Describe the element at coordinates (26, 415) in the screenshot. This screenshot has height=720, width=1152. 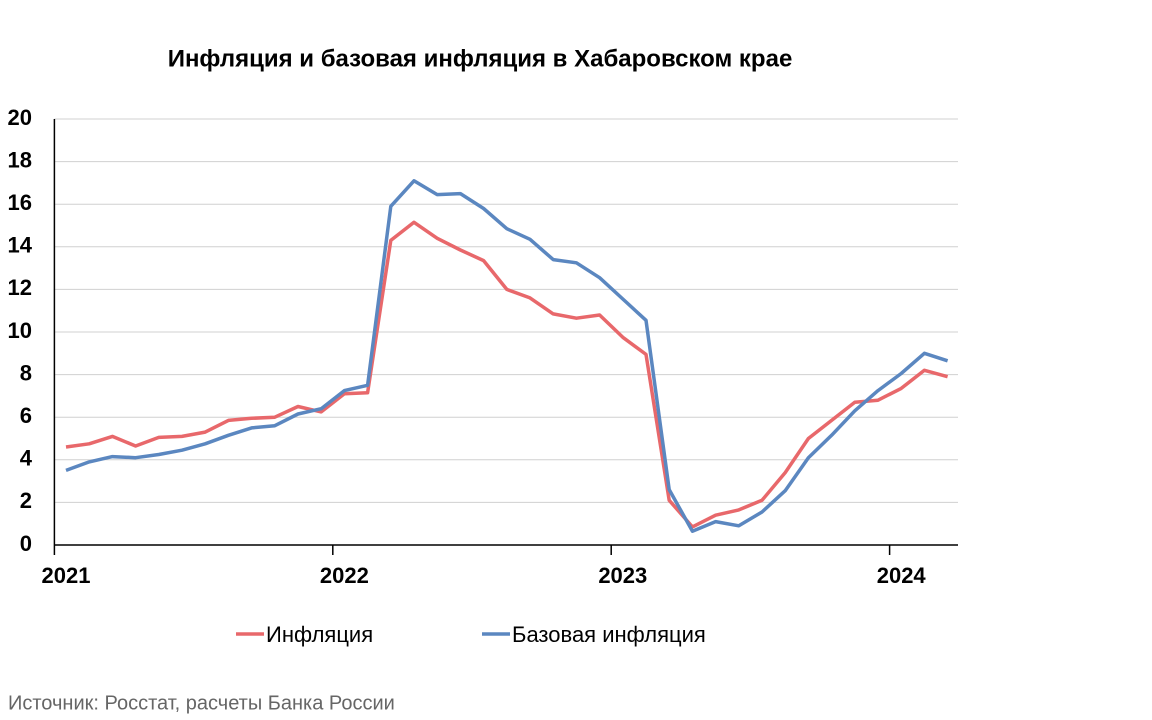
I see `y-tick-label: 6` at that location.